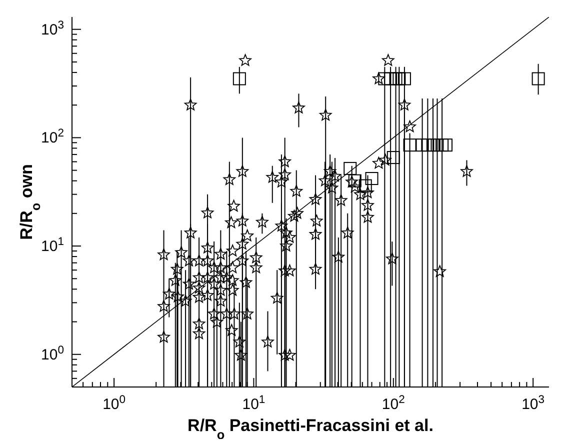  What do you see at coordinates (393, 403) in the screenshot?
I see `x-tick-label: 10$^{2}$` at bounding box center [393, 403].